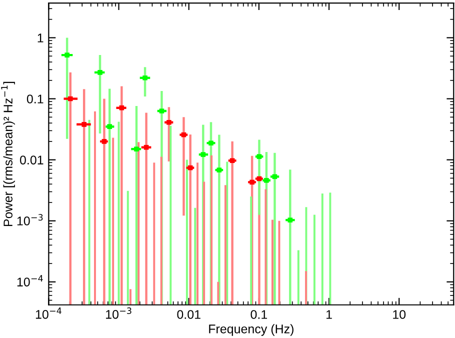 The image size is (455, 338). Describe the element at coordinates (30, 280) in the screenshot. I see `y-tick-label: 10$^{−4}$` at that location.